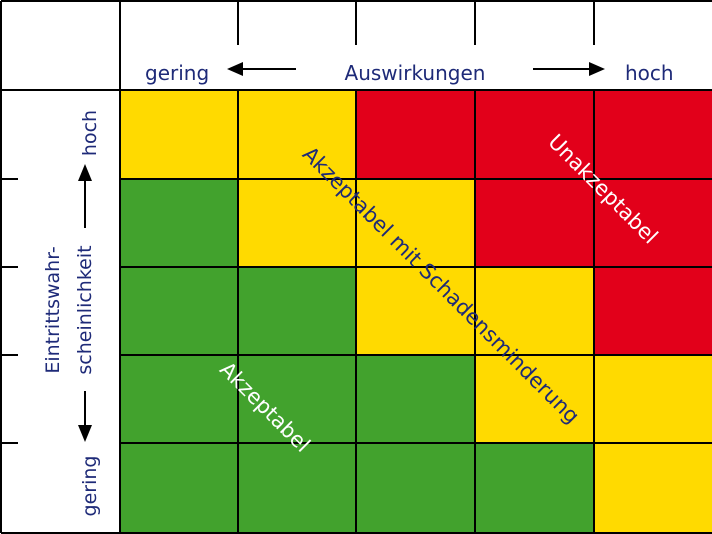 This screenshot has height=534, width=712. What do you see at coordinates (649, 73) in the screenshot?
I see `impact-high-label: hoch` at bounding box center [649, 73].